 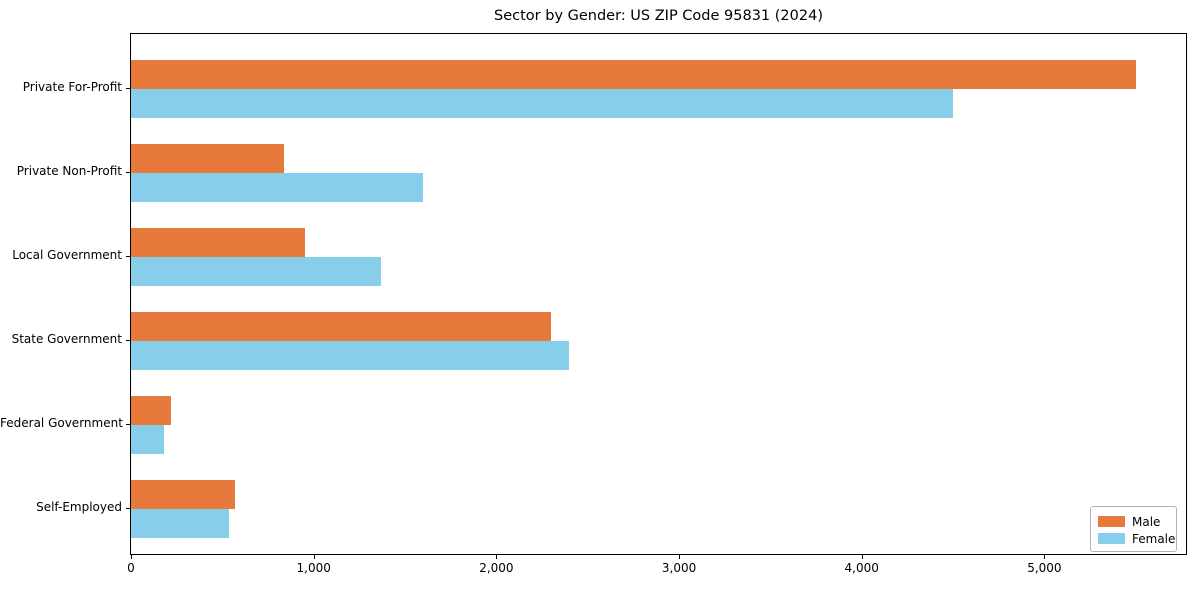 What do you see at coordinates (542, 103) in the screenshot?
I see `bar-female-private-for-profit` at bounding box center [542, 103].